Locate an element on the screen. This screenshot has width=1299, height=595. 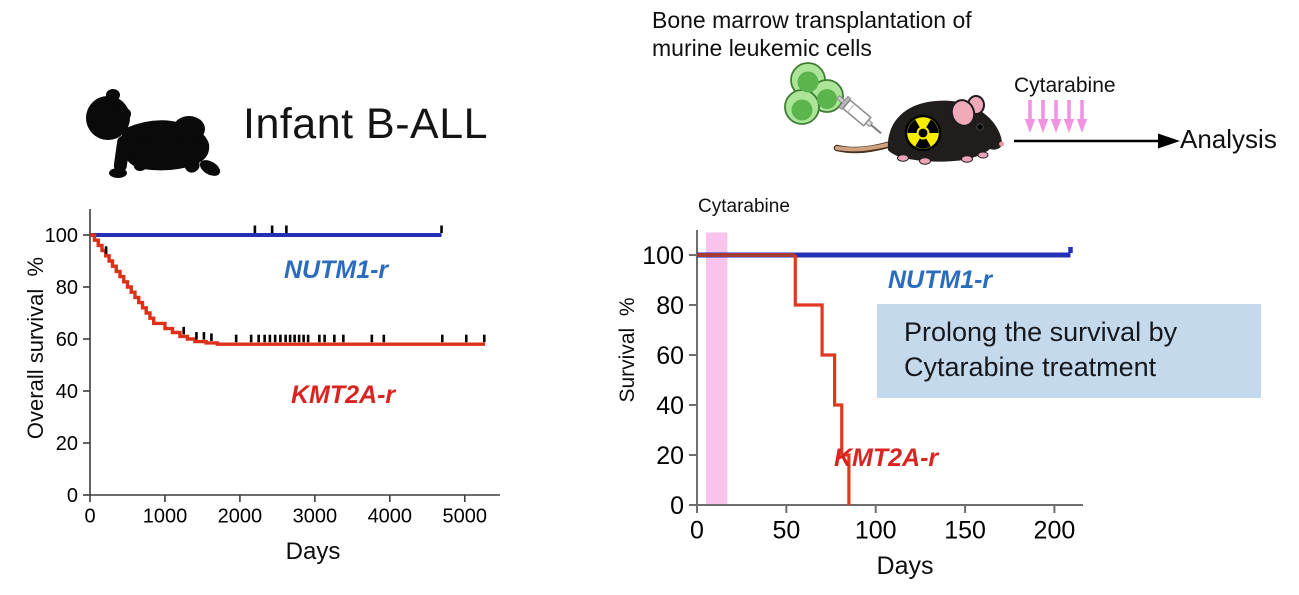
right-chart-xlabel: Days is located at coordinates (905, 566).